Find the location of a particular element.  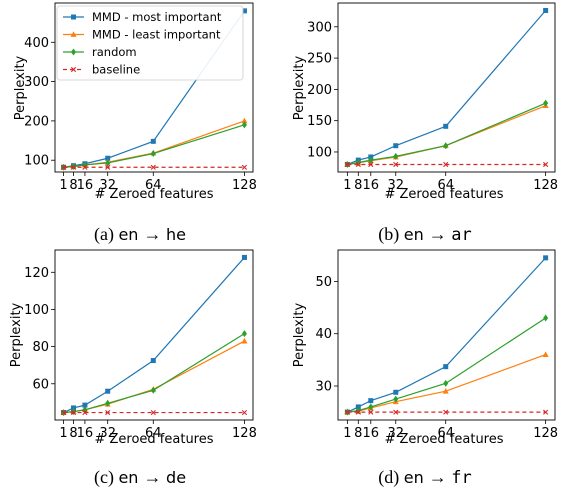

panel-caption: (d) en → fr is located at coordinates (425, 477).